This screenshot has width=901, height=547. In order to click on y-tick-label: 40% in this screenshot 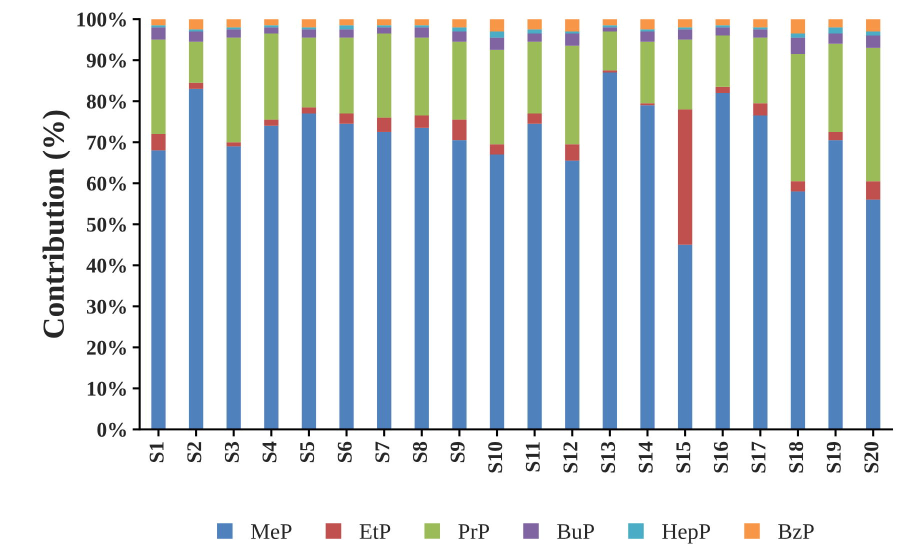, I will do `click(106, 265)`.